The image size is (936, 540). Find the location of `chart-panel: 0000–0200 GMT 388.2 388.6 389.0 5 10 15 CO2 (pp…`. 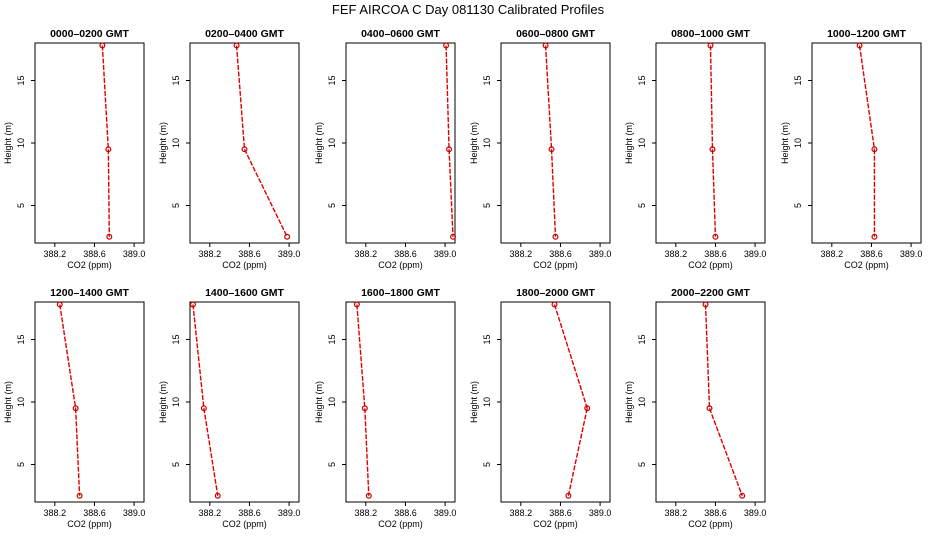

chart-panel: 0000–0200 GMT 388.2 388.6 389.0 5 10 15 CO2 (pp… is located at coordinates (74, 149).